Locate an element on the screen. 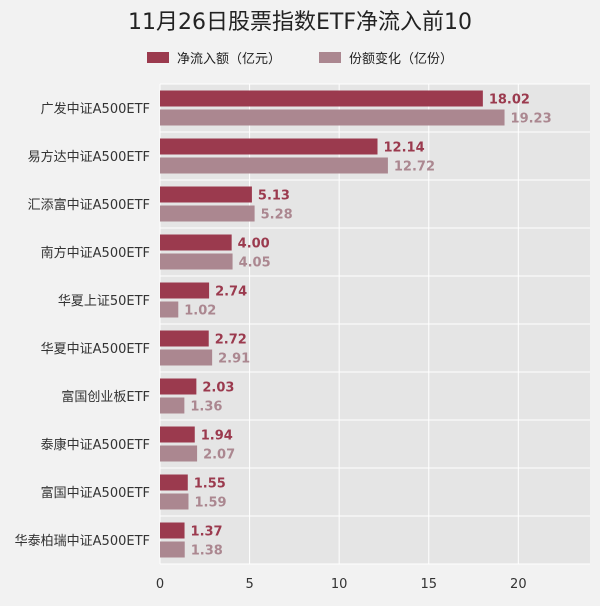 The image size is (600, 606). category-label: 泰康中证A500ETF is located at coordinates (95, 445).